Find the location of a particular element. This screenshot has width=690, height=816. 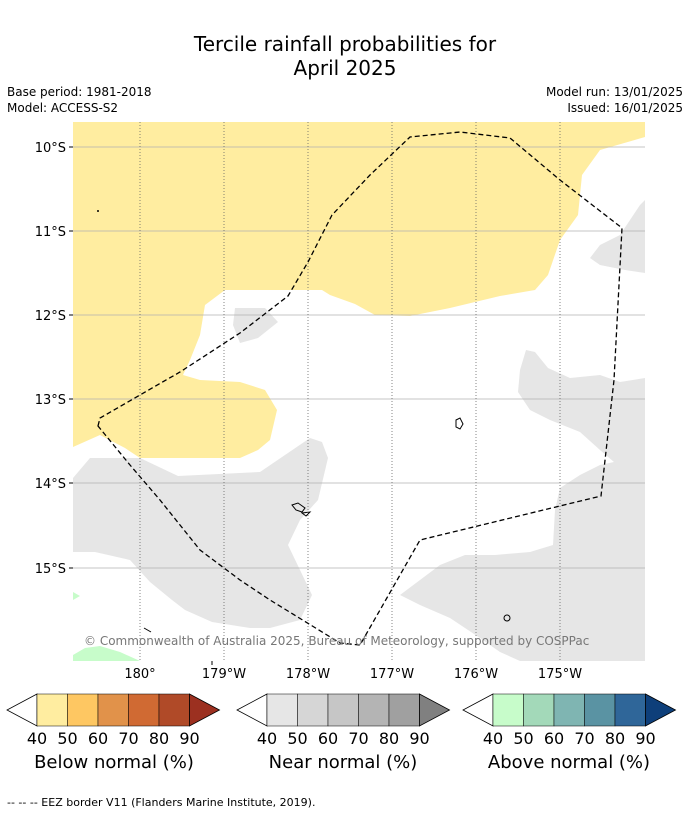

map-title-line1: Tercile rainfall probabilities for is located at coordinates (345, 44).